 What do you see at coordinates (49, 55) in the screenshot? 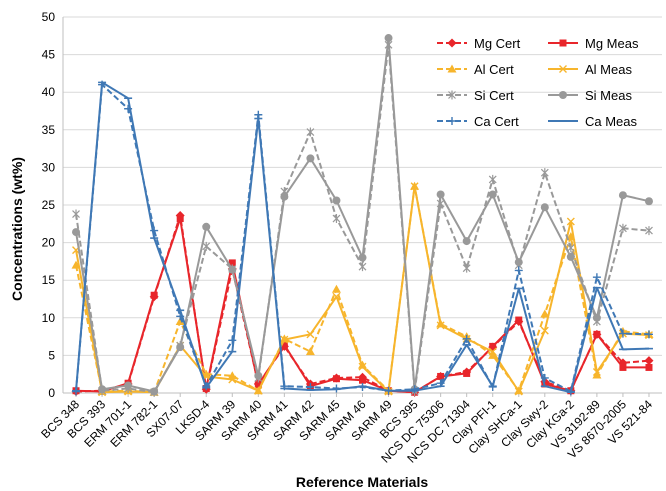
I see `y-tick-label: 45` at bounding box center [49, 55].